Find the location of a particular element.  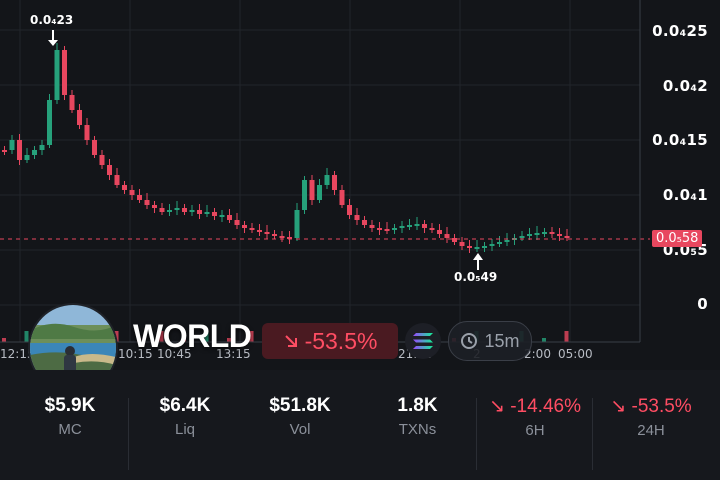

stat-value-text: -14.46% is located at coordinates (545, 406).